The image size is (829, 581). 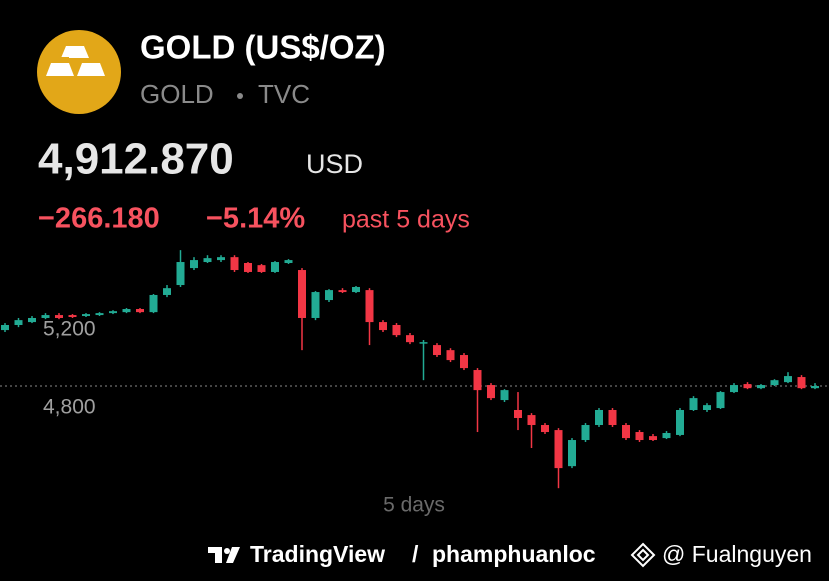 I want to click on tradingview-logo, so click(x=224, y=555).